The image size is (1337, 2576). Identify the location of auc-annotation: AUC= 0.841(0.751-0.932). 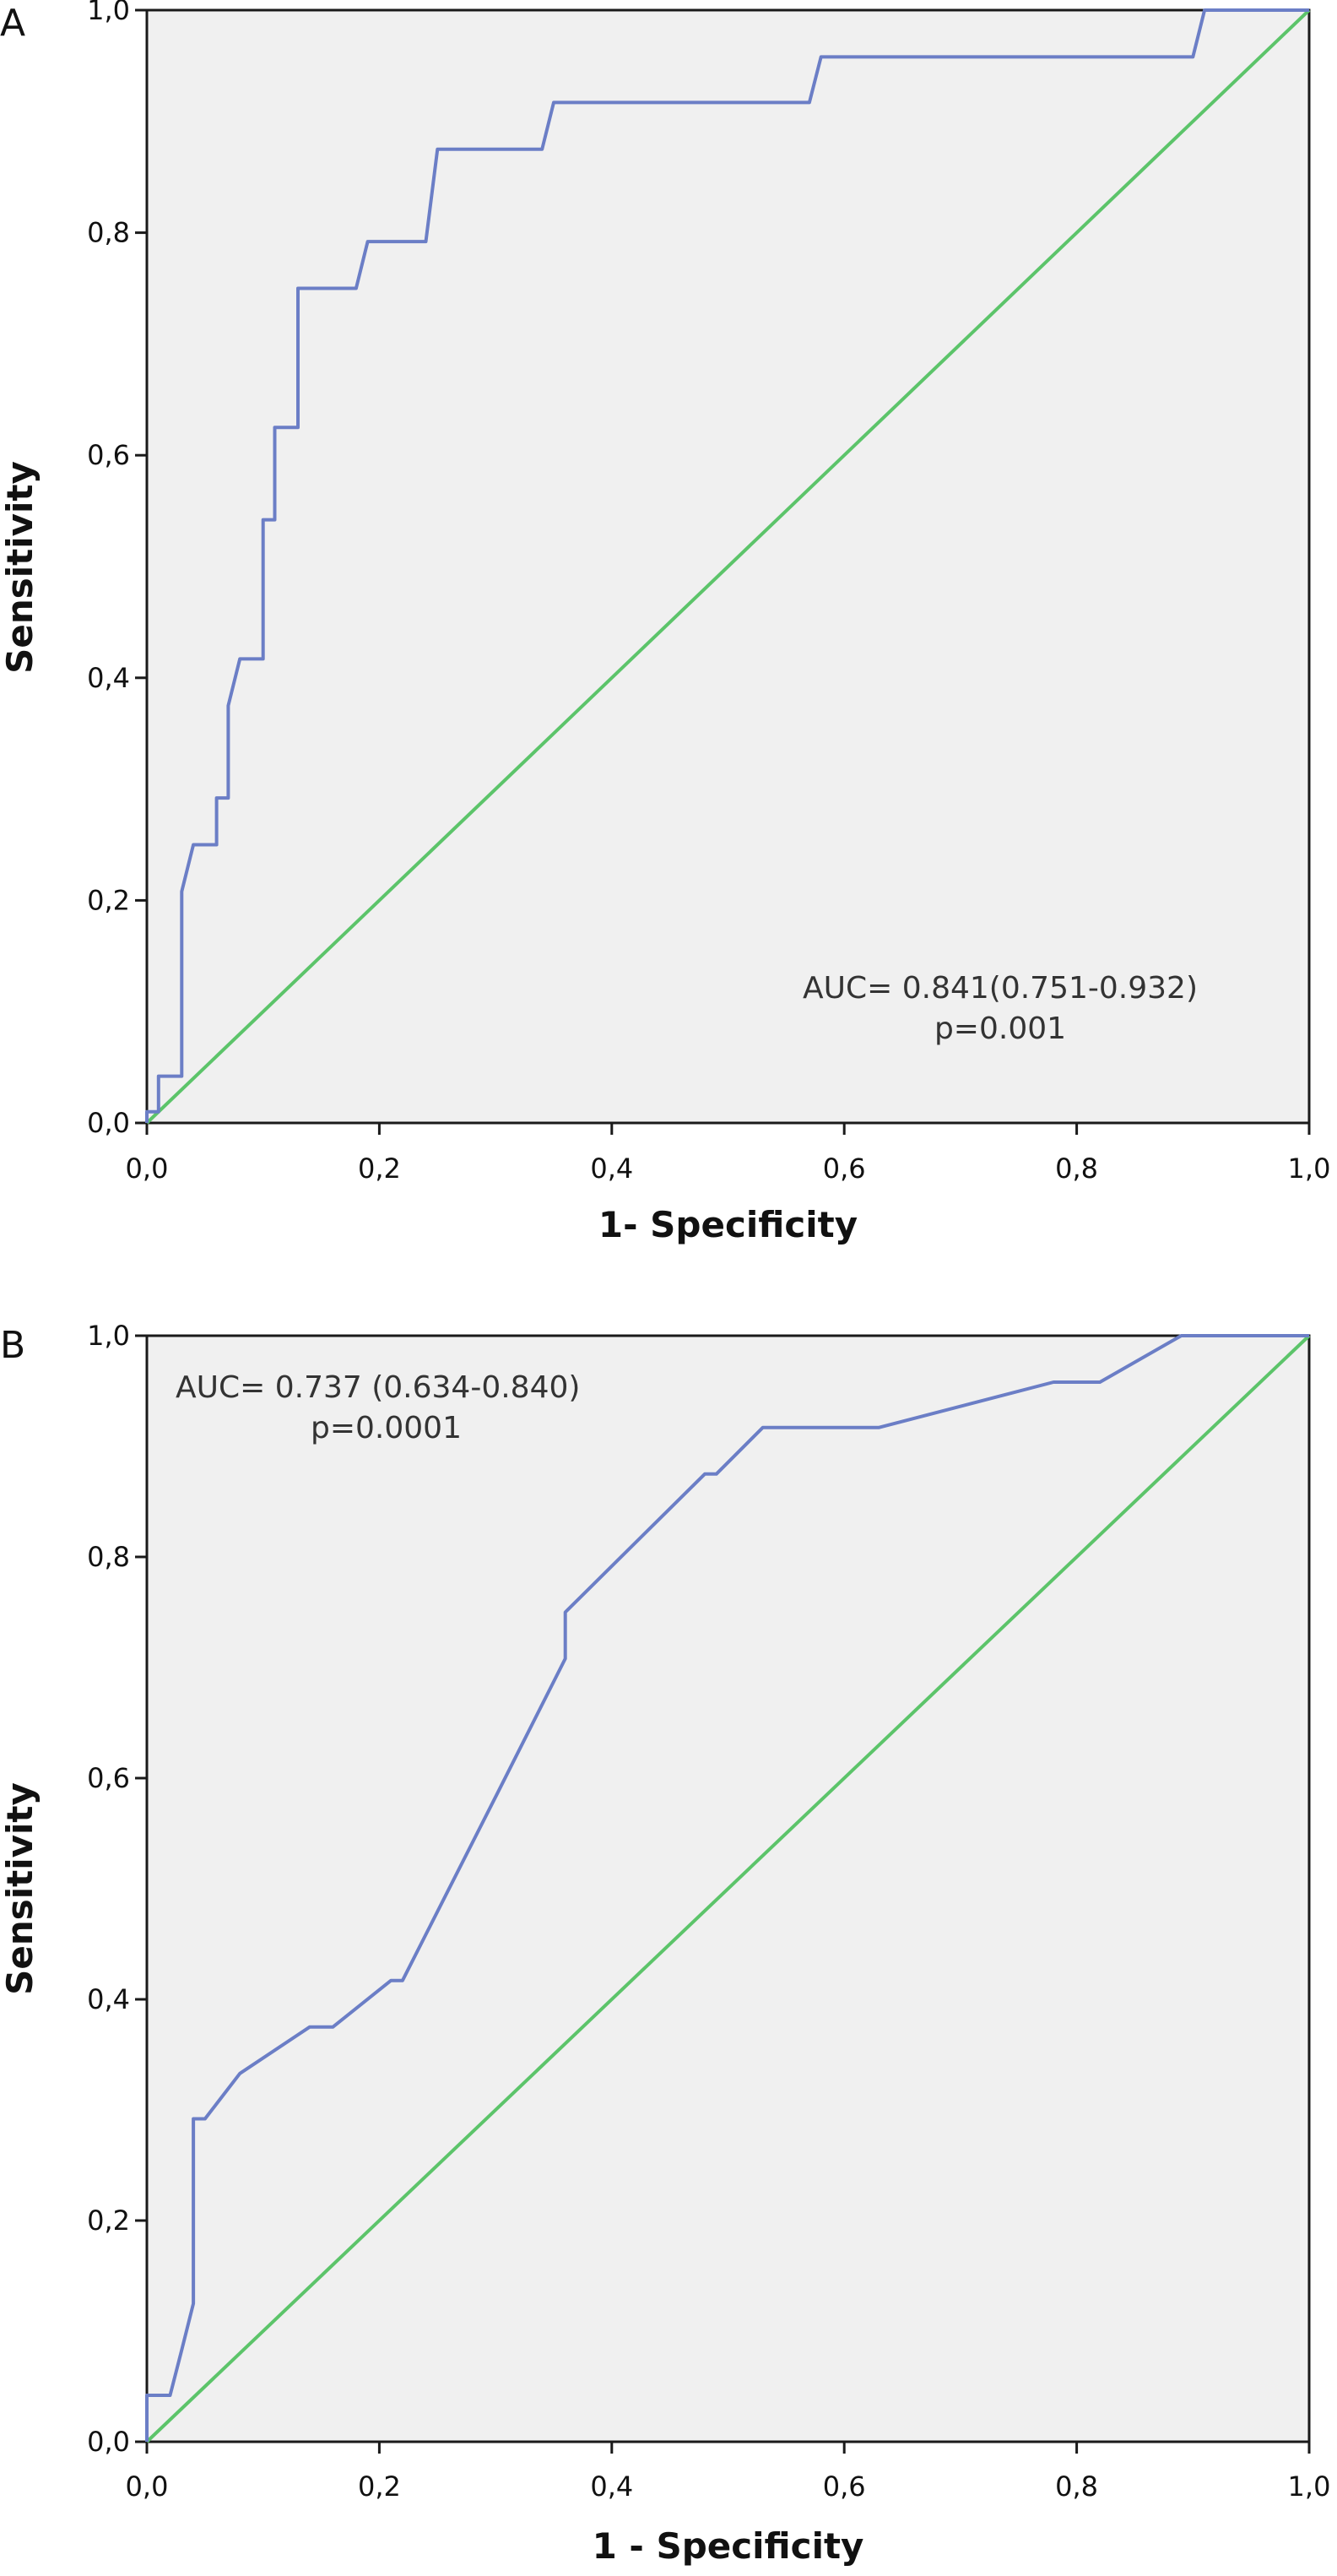
(1000, 988).